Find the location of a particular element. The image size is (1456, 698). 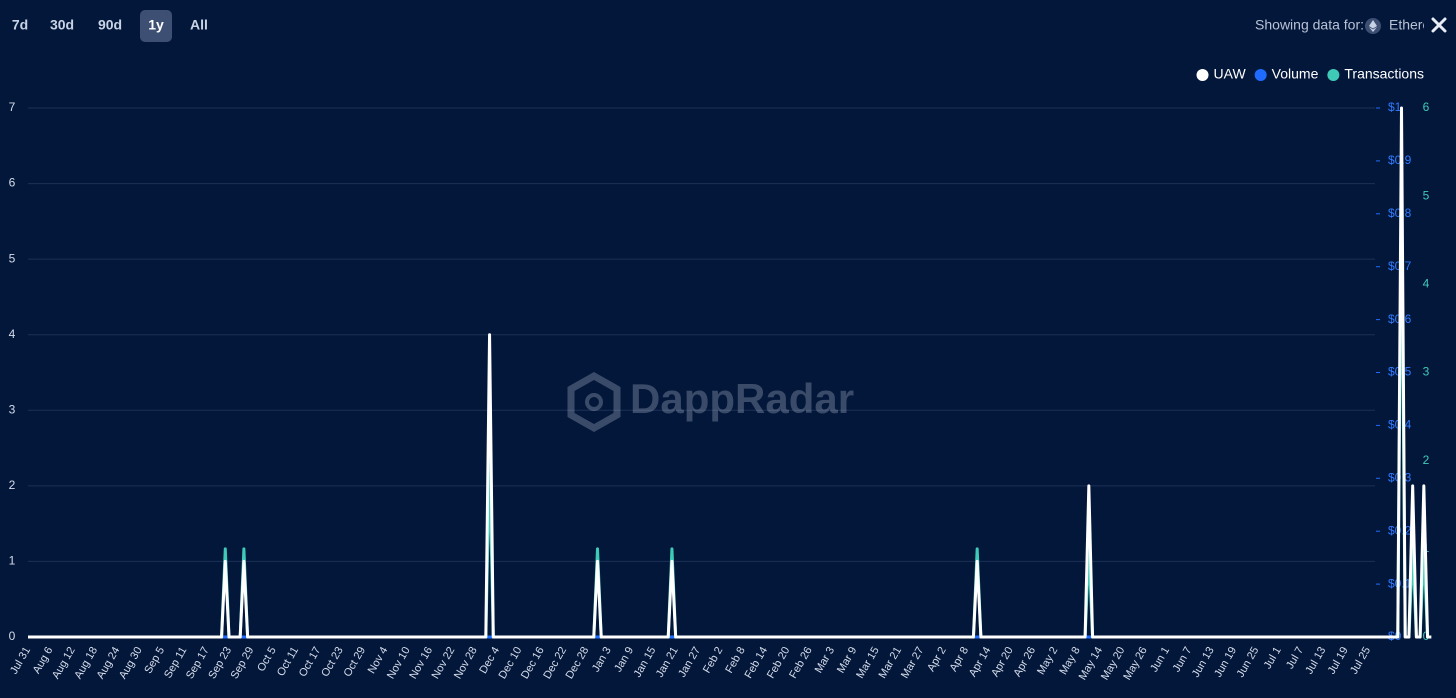

x-tick-label: Jan 3 is located at coordinates (602, 659).